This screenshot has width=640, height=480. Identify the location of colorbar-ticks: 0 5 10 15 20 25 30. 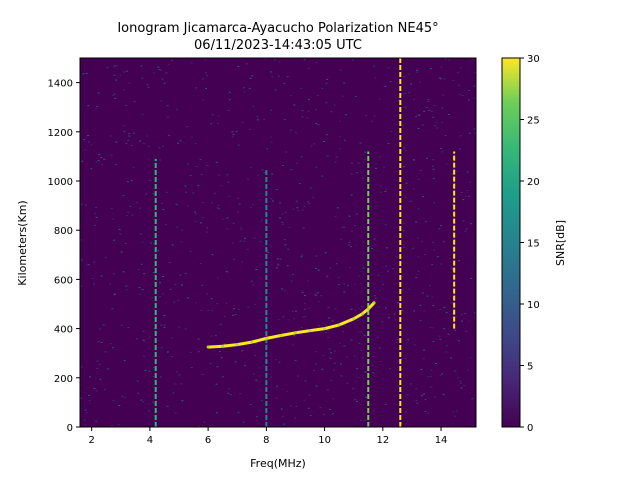
(530, 244).